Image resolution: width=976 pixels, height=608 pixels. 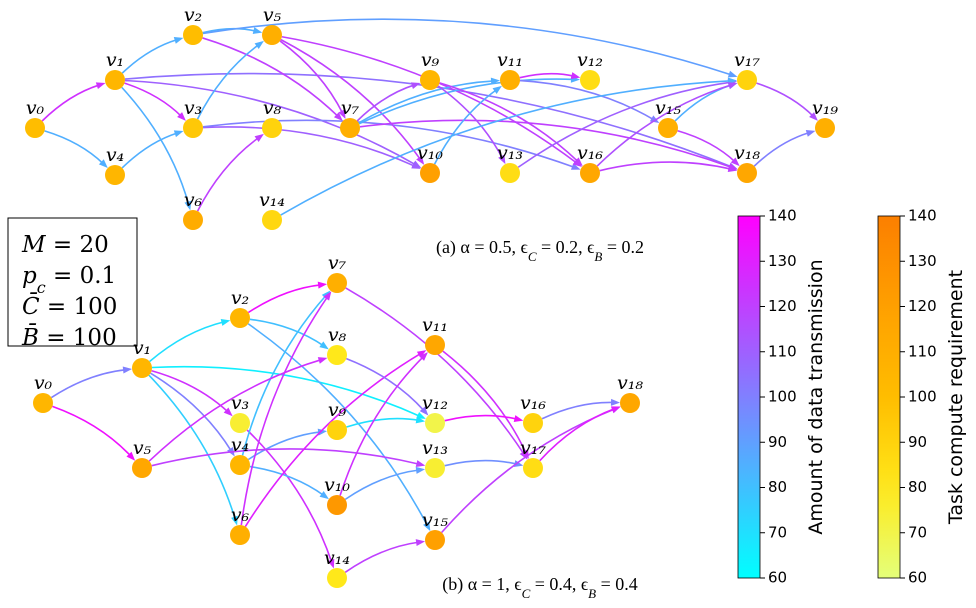 I want to click on colorbar-title: Amount of data transmission, so click(x=816, y=396).